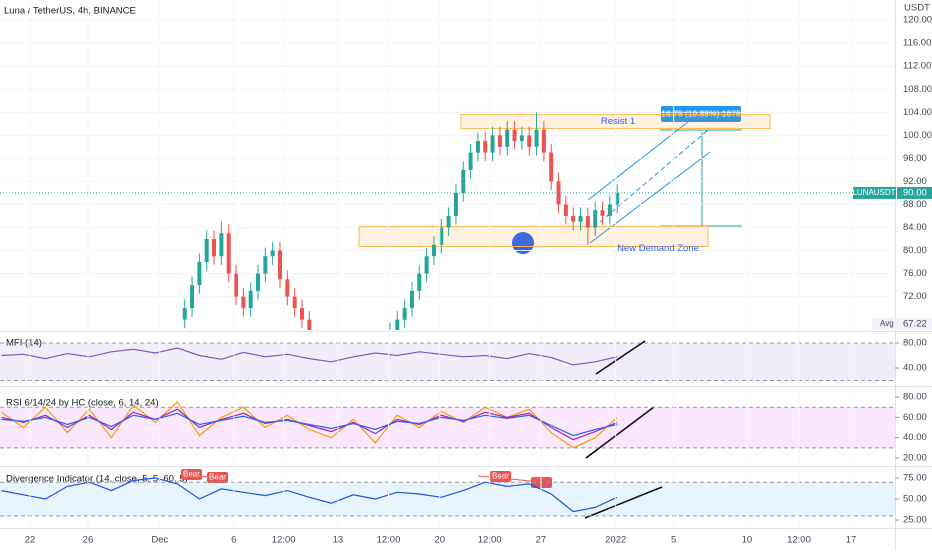 Image resolution: width=932 pixels, height=555 pixels. Describe the element at coordinates (615, 540) in the screenshot. I see `x-tick-label: 2022` at that location.